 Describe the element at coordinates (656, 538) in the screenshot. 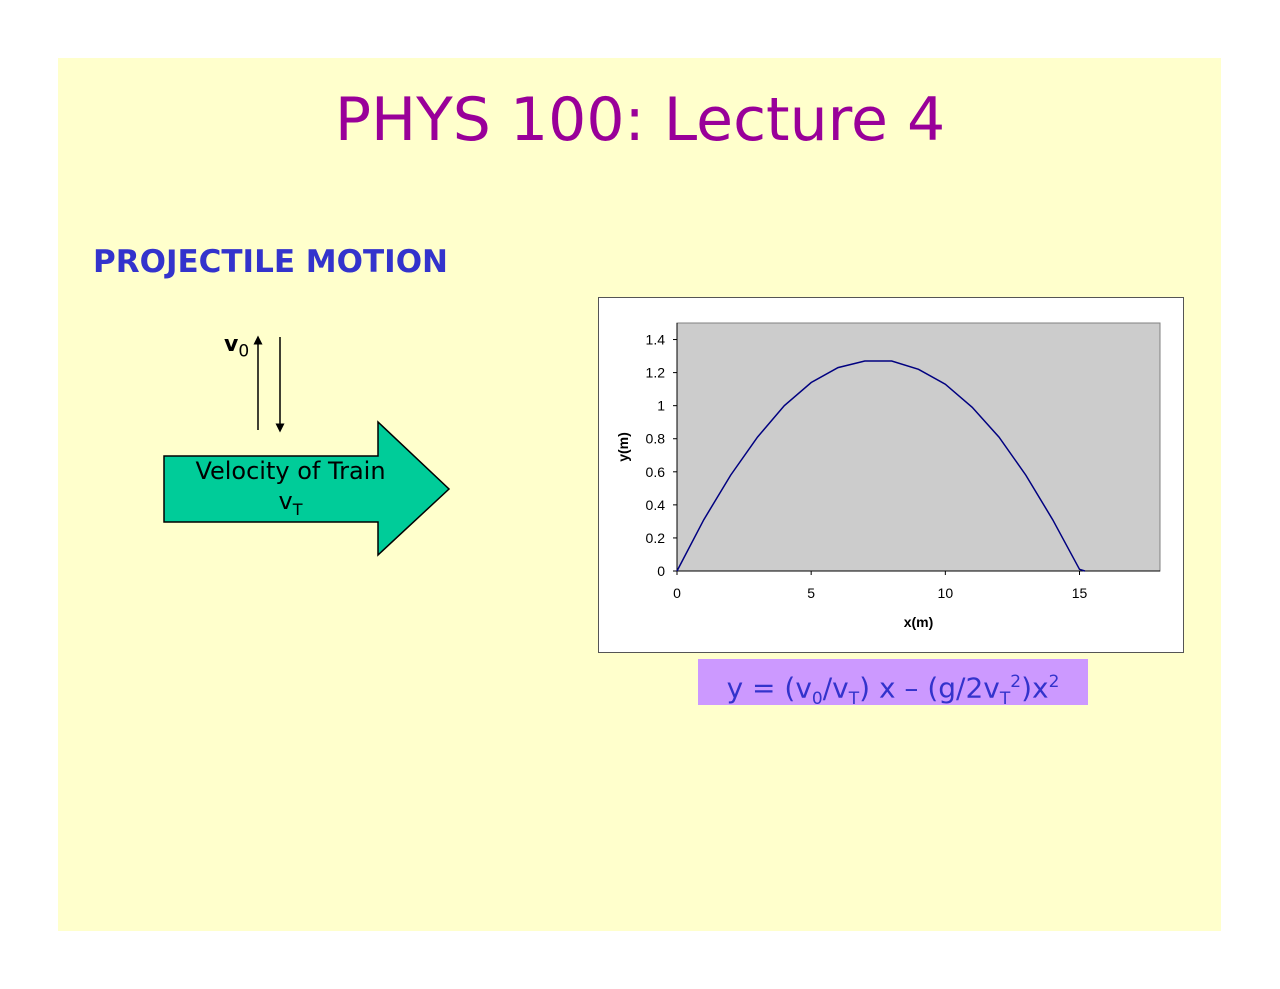

I see `y-tick-label: 0.2` at that location.